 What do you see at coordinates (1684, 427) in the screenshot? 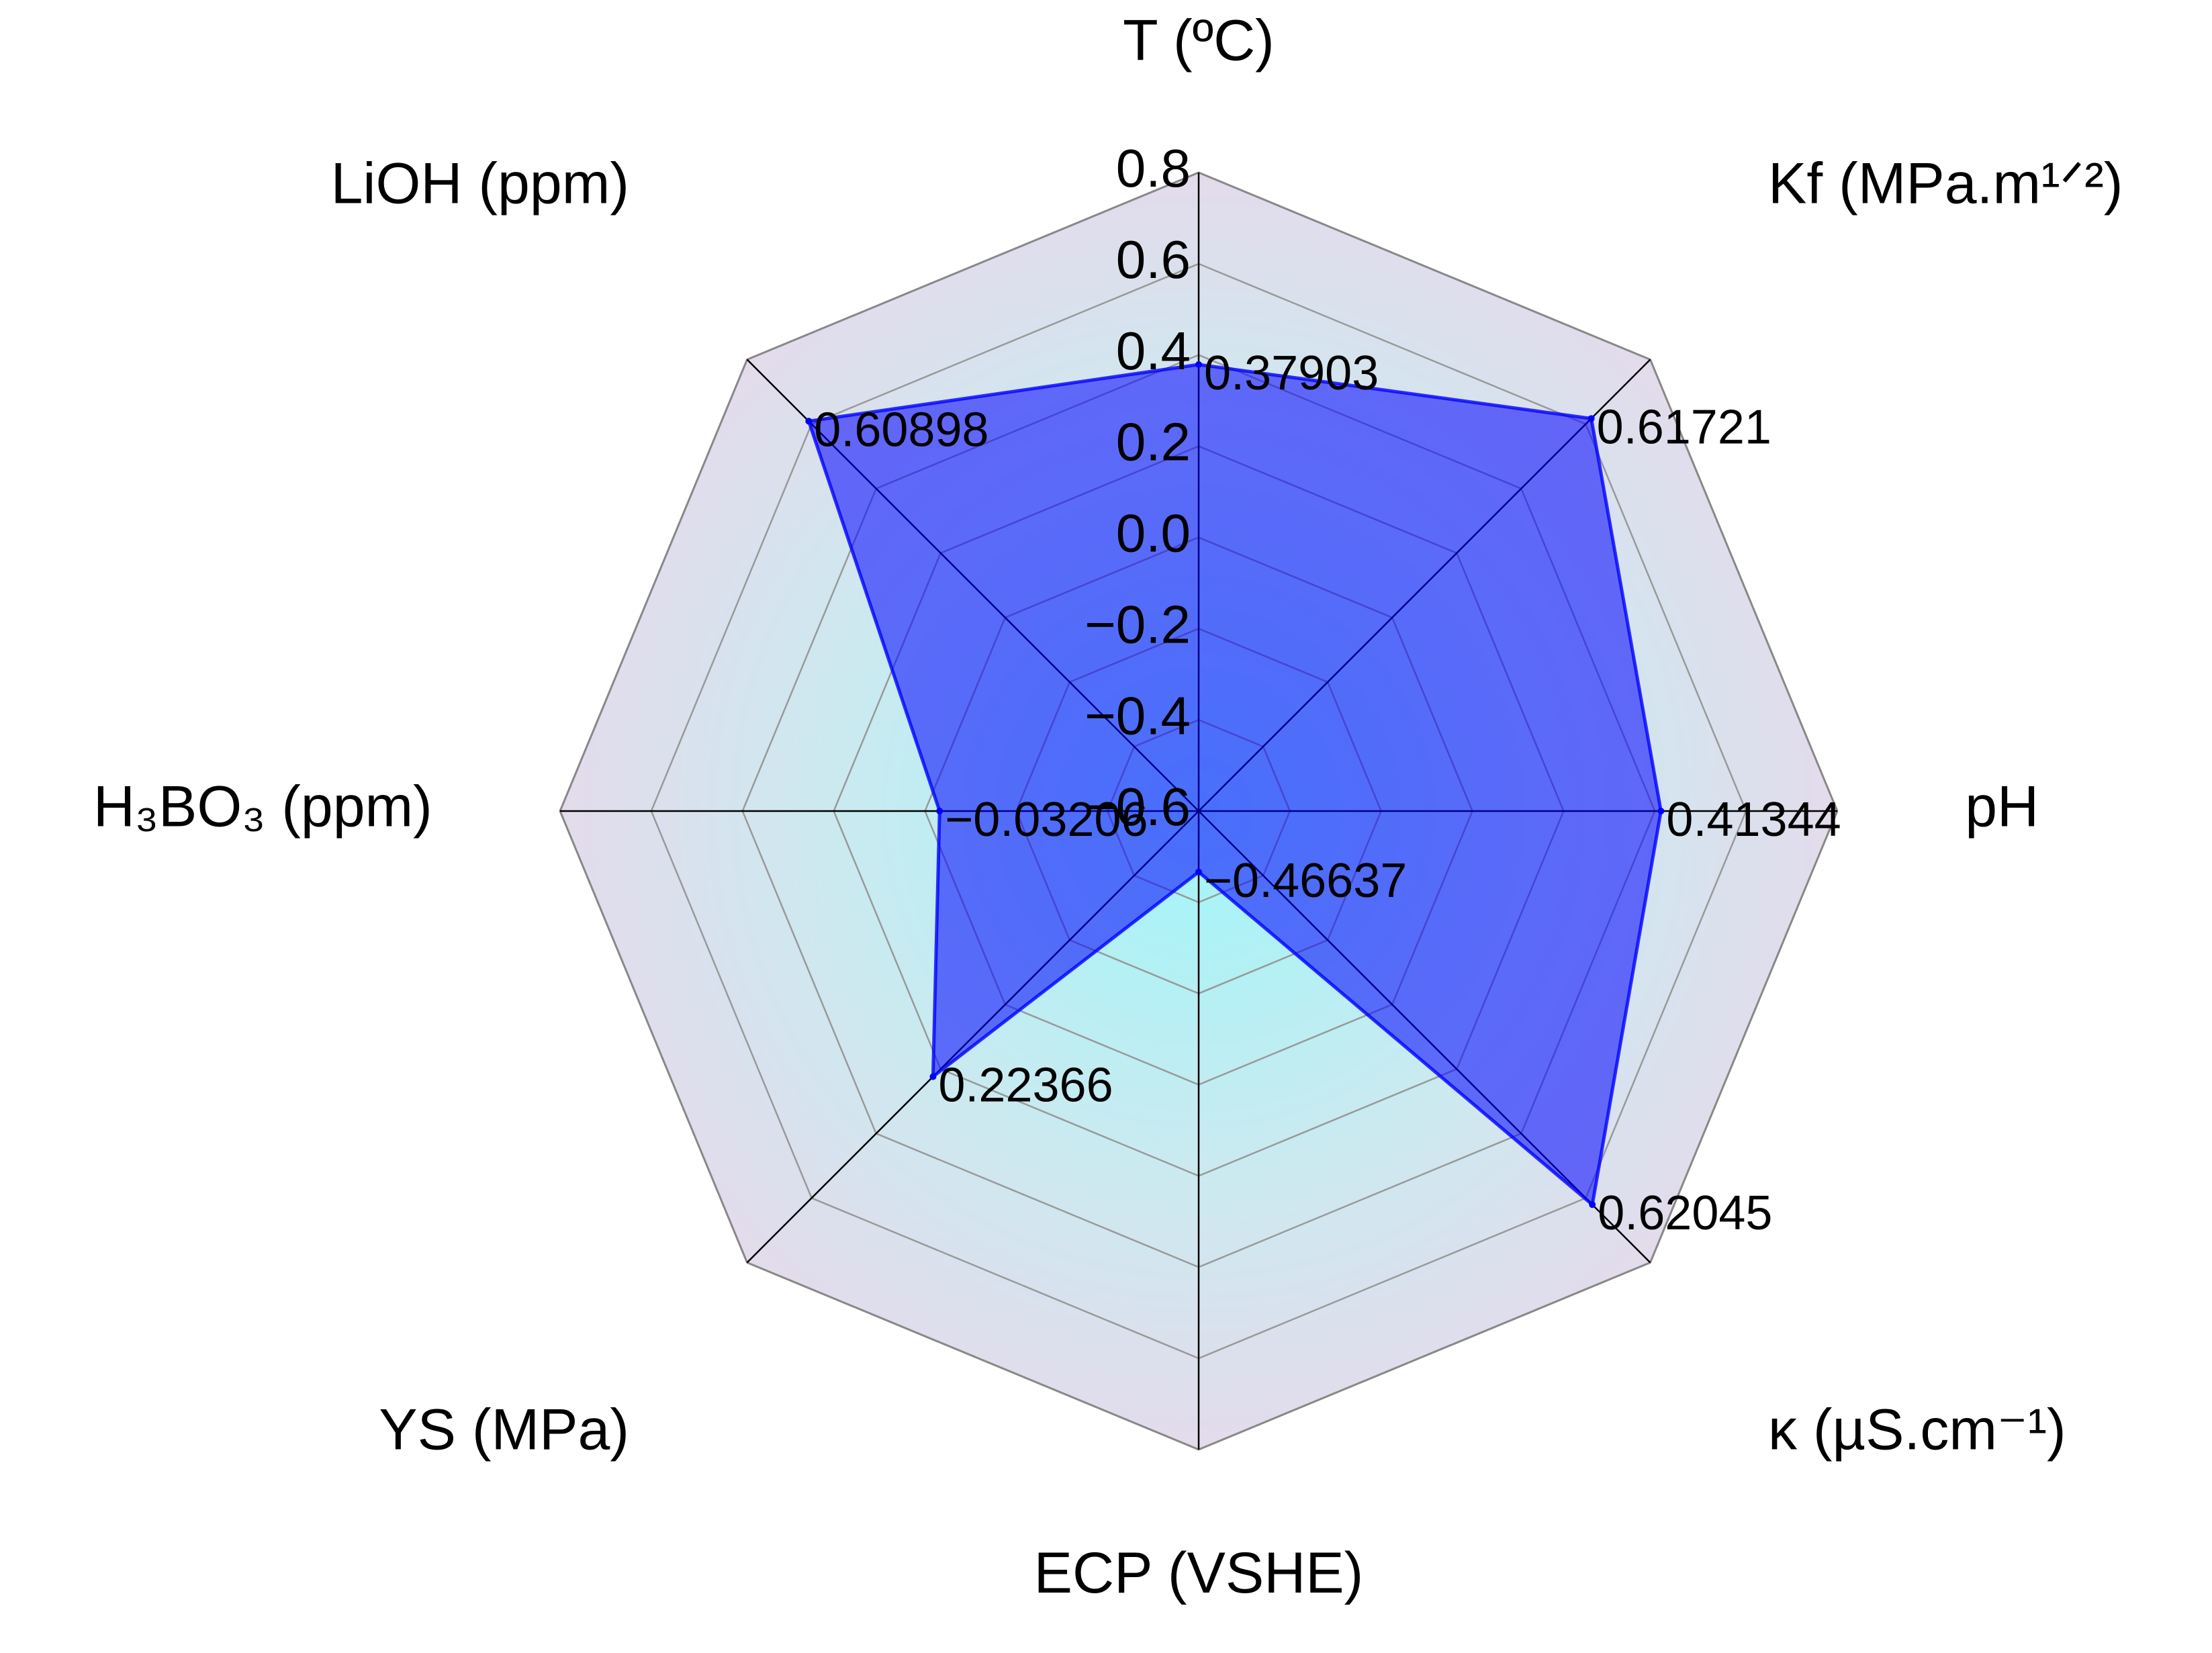
I see `value-label: 0.61721` at bounding box center [1684, 427].